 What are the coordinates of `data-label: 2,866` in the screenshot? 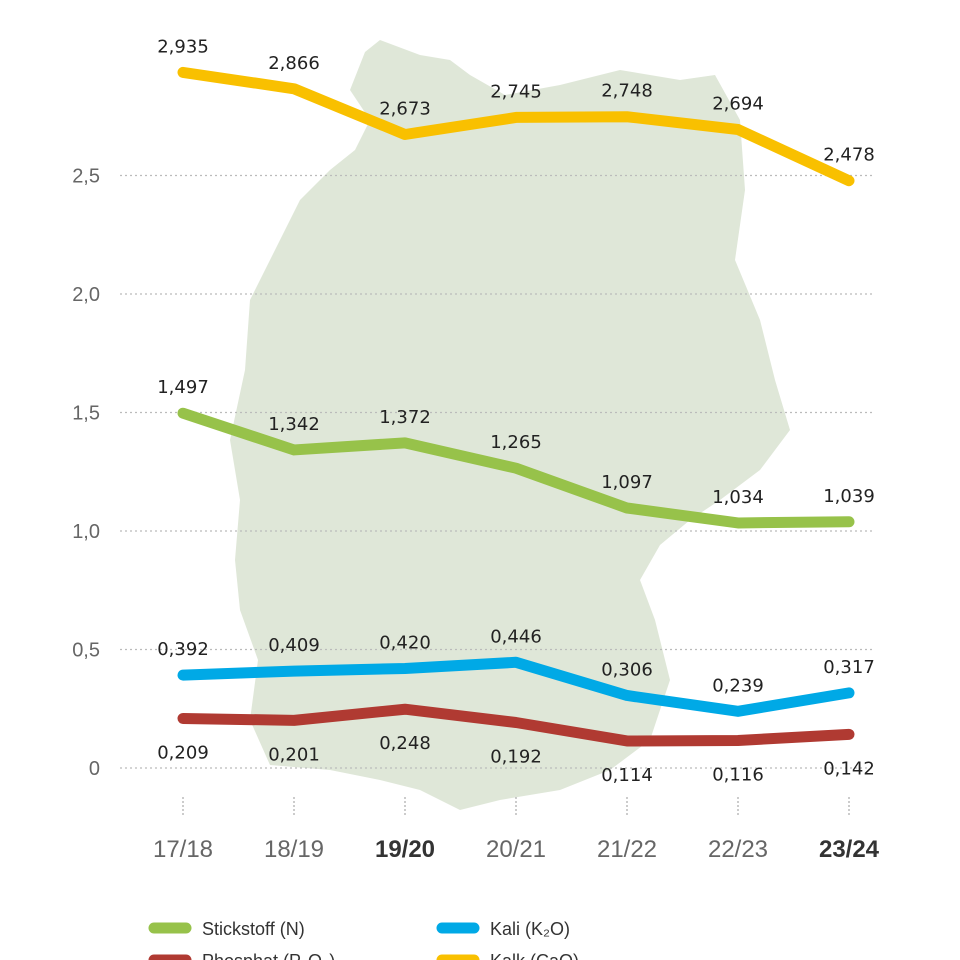 It's located at (294, 63).